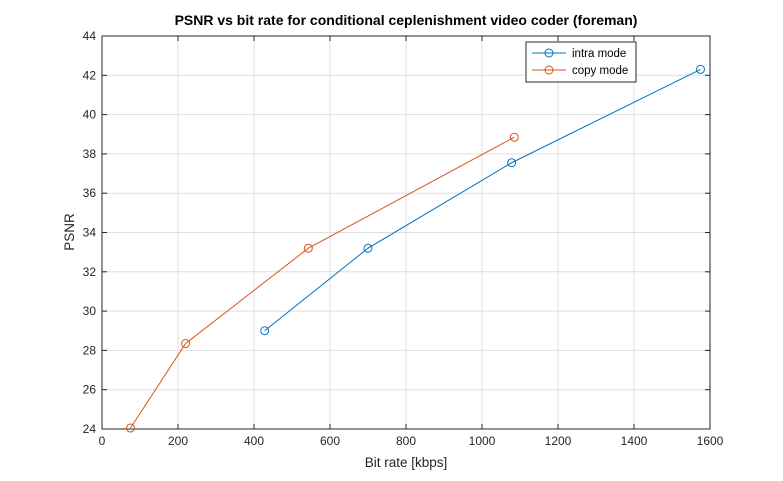  Describe the element at coordinates (558, 441) in the screenshot. I see `x-tick-label: 1200` at that location.